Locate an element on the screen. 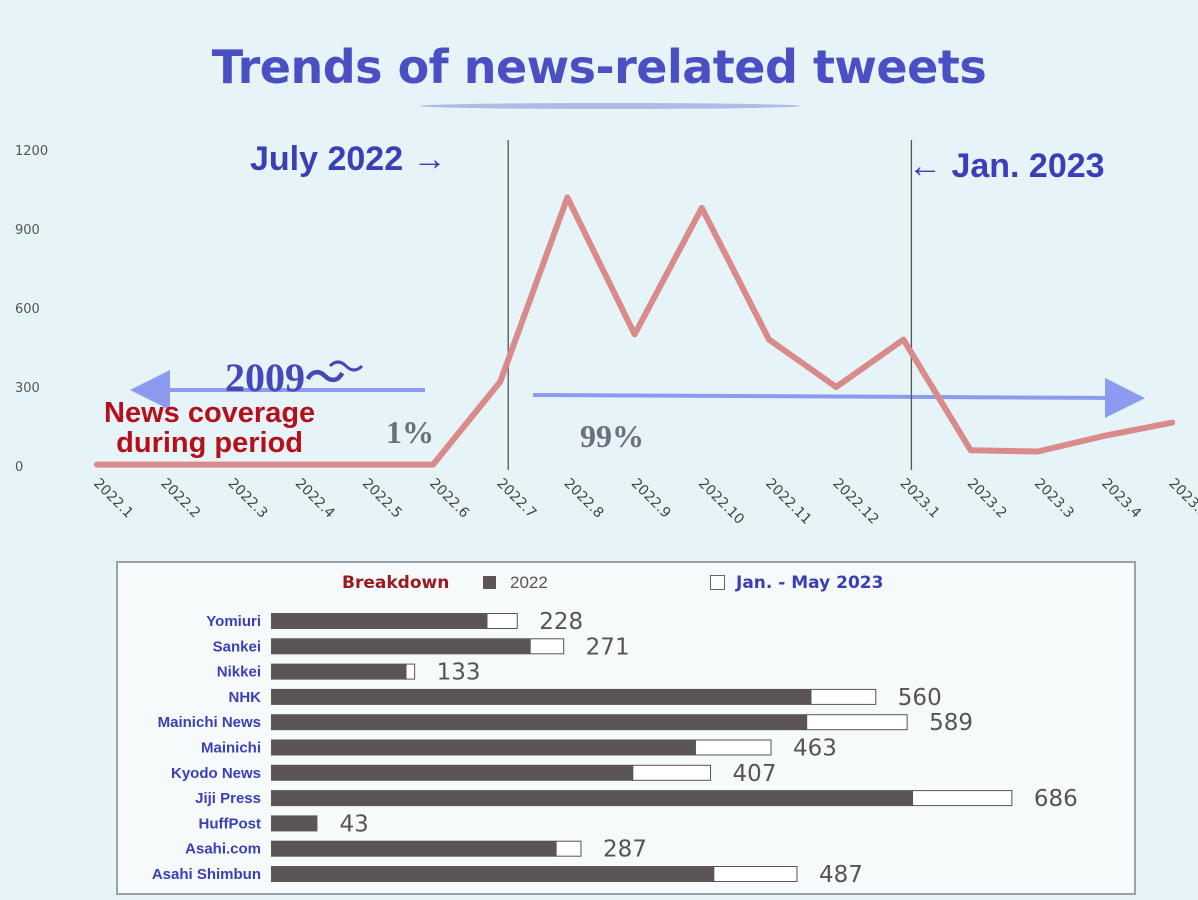 This screenshot has width=1198, height=900. y-tick-label: 900 is located at coordinates (27, 230).